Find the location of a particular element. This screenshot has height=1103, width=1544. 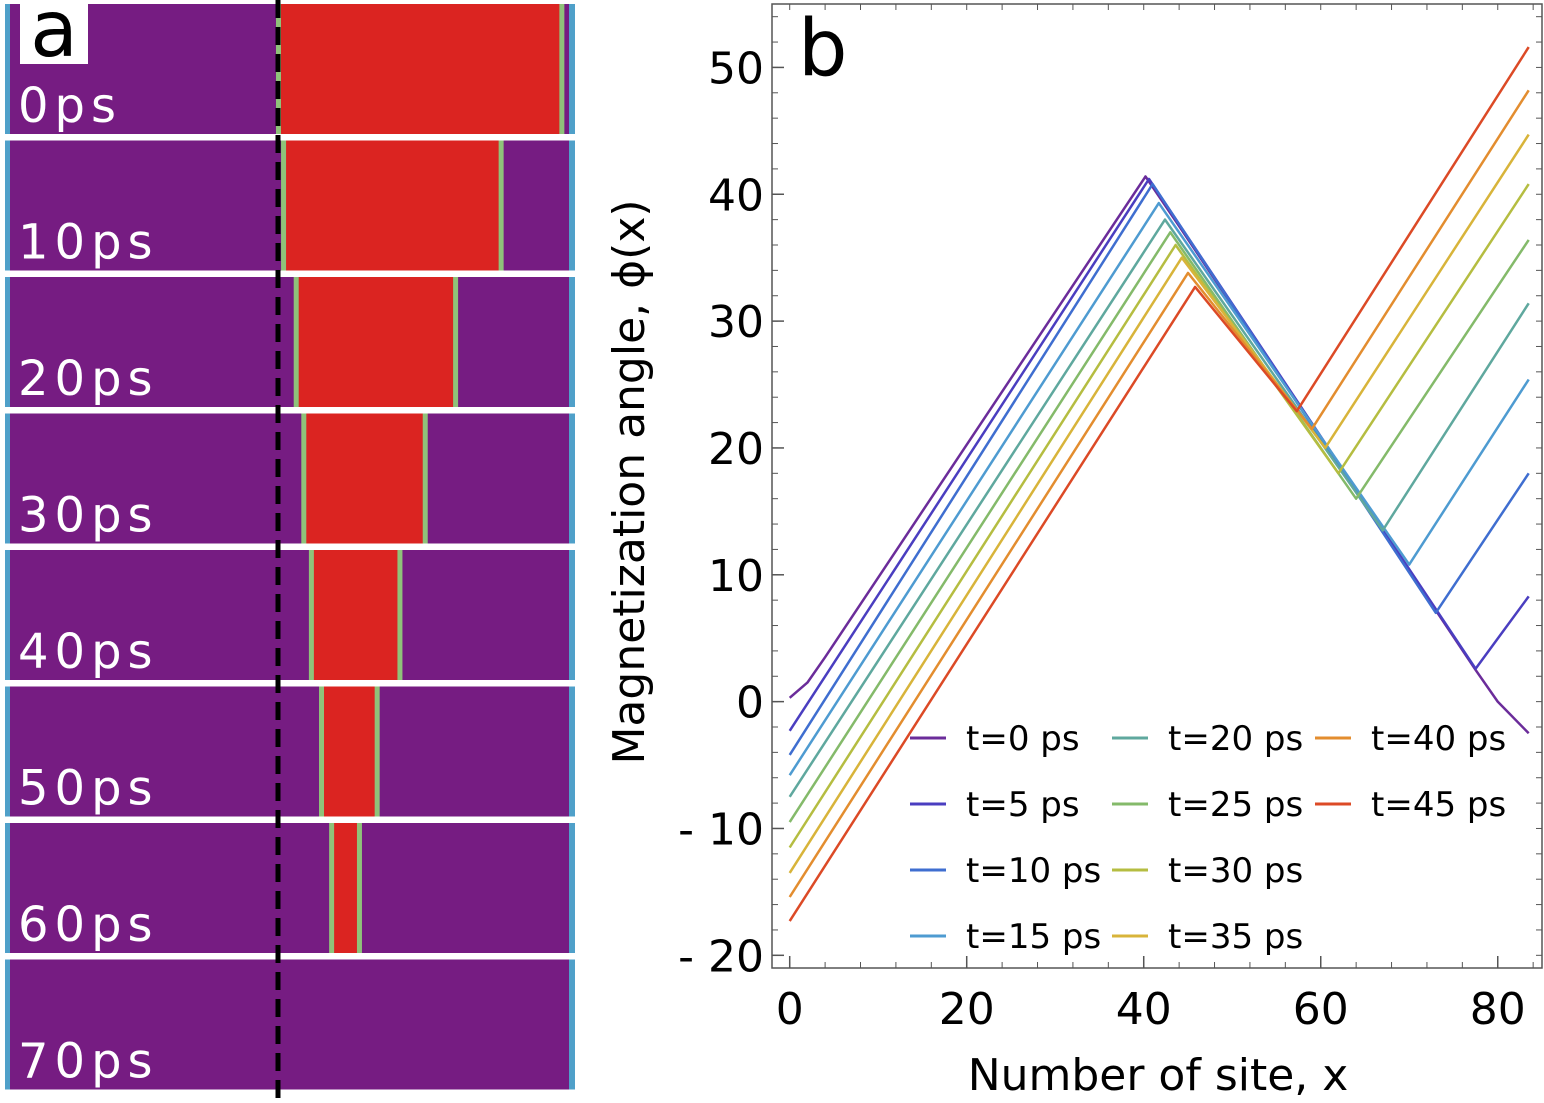

panel-a-label: a is located at coordinates (54, 37).